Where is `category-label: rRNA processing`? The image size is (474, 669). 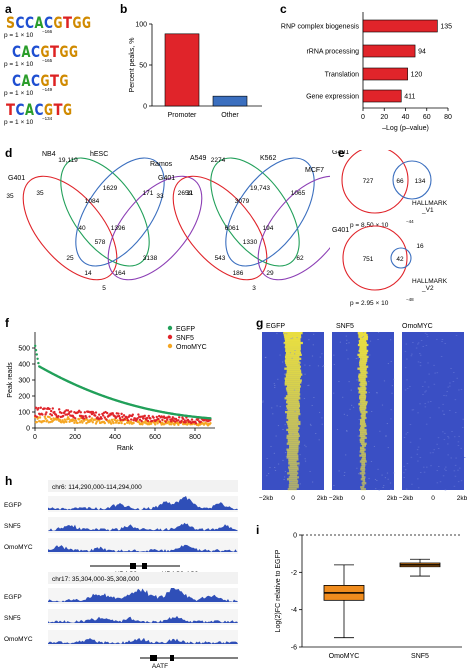
category-label: rRNA processing is located at coordinates (332, 52).